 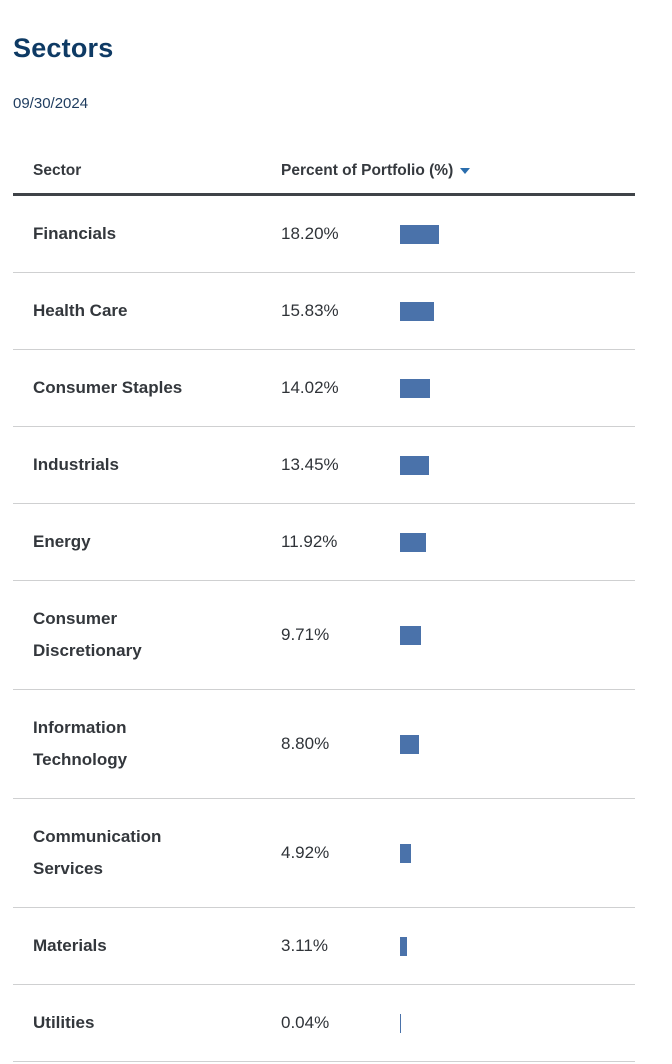 What do you see at coordinates (367, 170) in the screenshot?
I see `col-header-percent-label: Percent of Portfolio (%)` at bounding box center [367, 170].